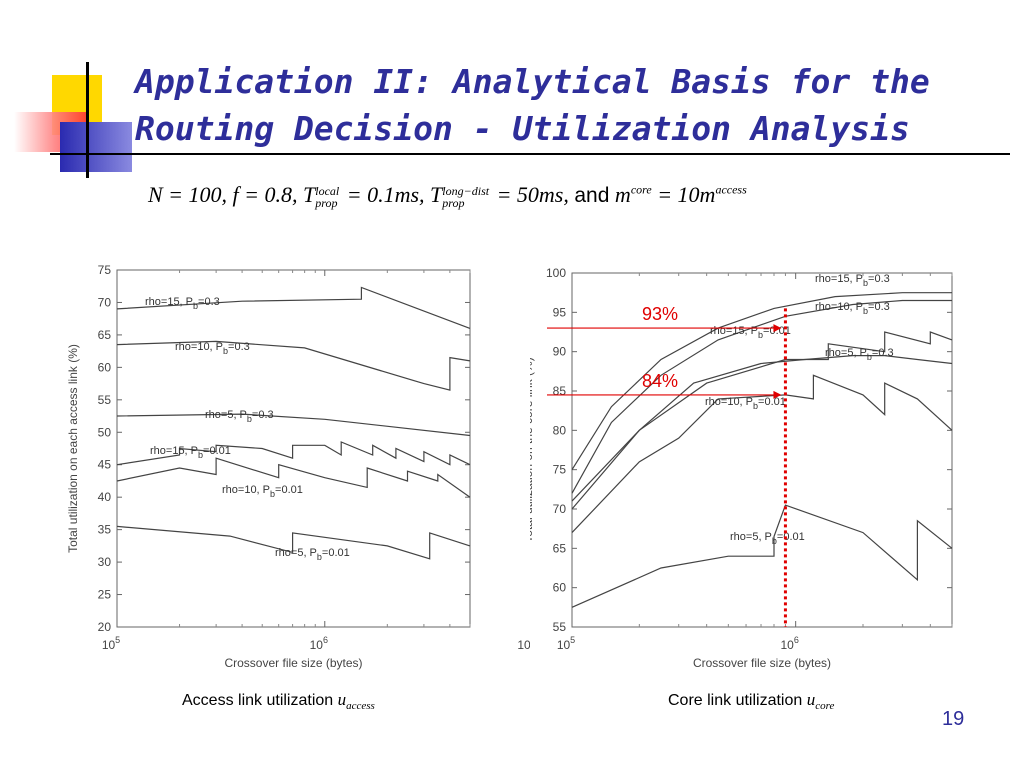 Image resolution: width=1024 pixels, height=768 pixels. I want to click on y-tick-label: 90, so click(560, 352).